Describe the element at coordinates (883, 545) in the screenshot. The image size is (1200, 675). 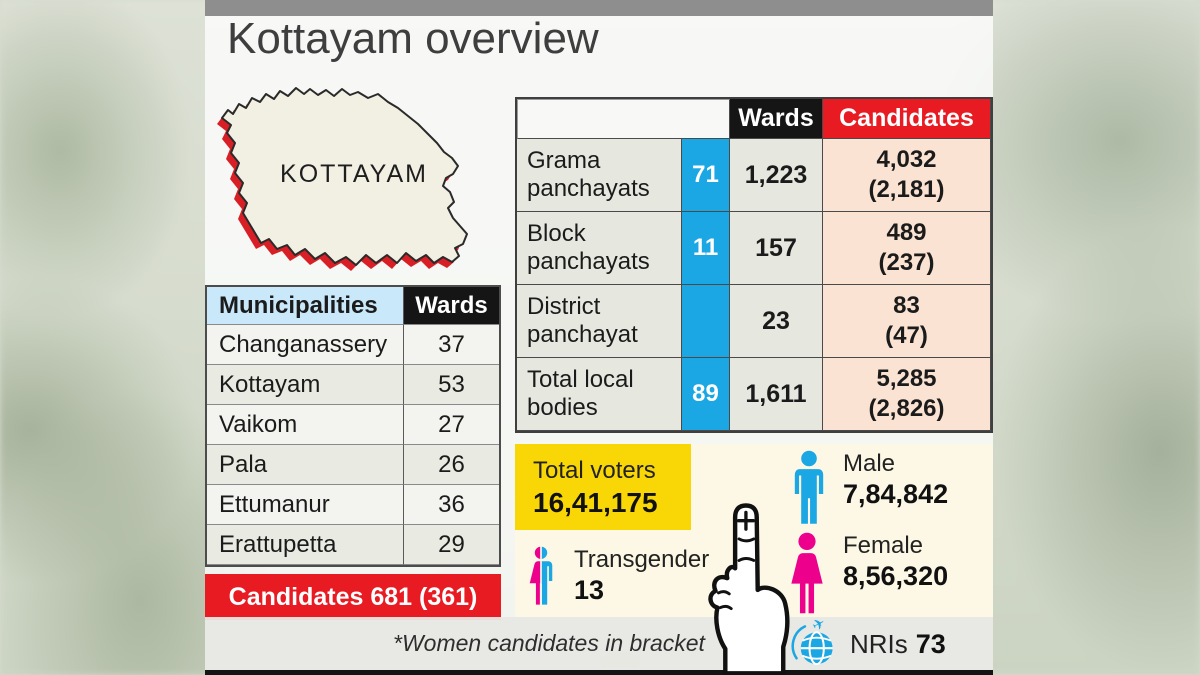
I see `female-label: Female` at that location.